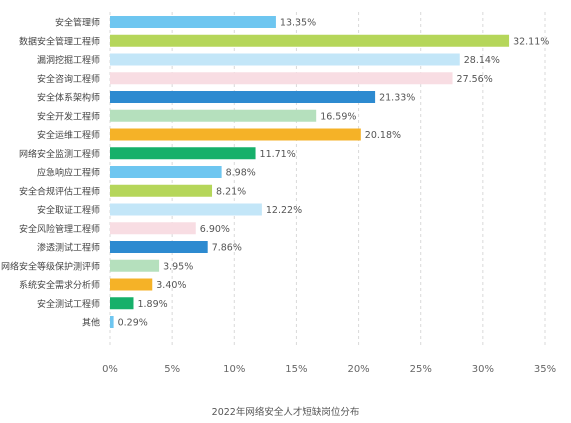 The width and height of the screenshot is (571, 423). Describe the element at coordinates (68, 135) in the screenshot. I see `category-label: 安全运维工程师` at that location.